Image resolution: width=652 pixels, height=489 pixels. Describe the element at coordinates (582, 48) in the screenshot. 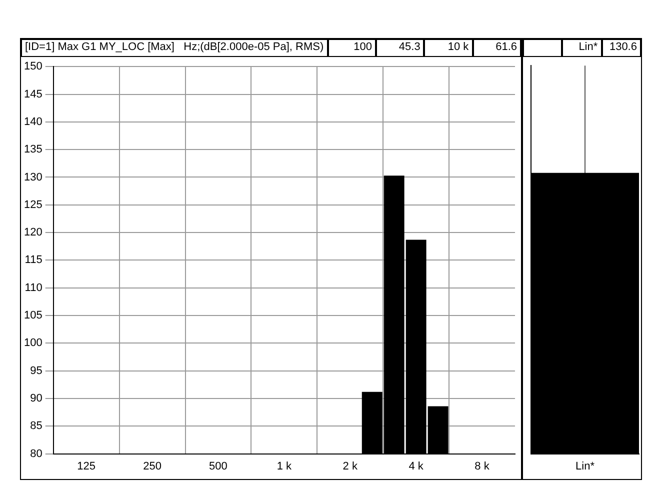

I see `text: Lin*` at that location.